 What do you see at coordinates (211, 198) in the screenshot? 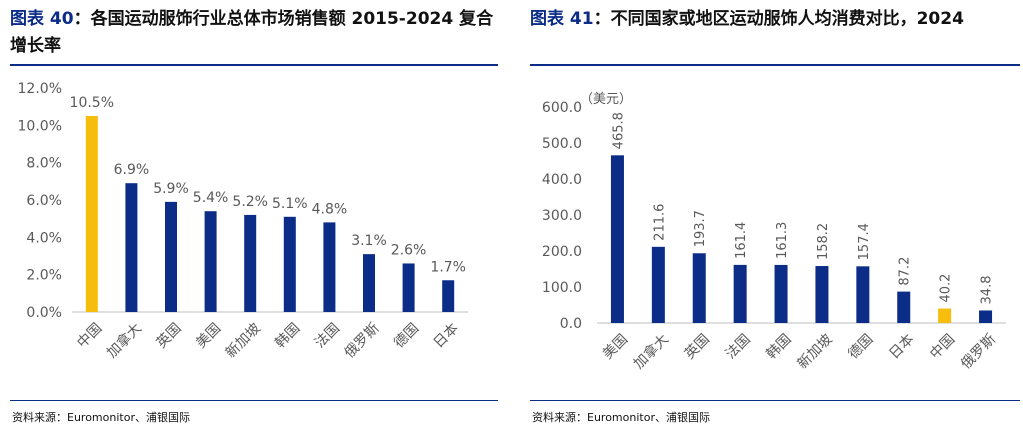
I see `bar-value-label: 5.4%` at bounding box center [211, 198].